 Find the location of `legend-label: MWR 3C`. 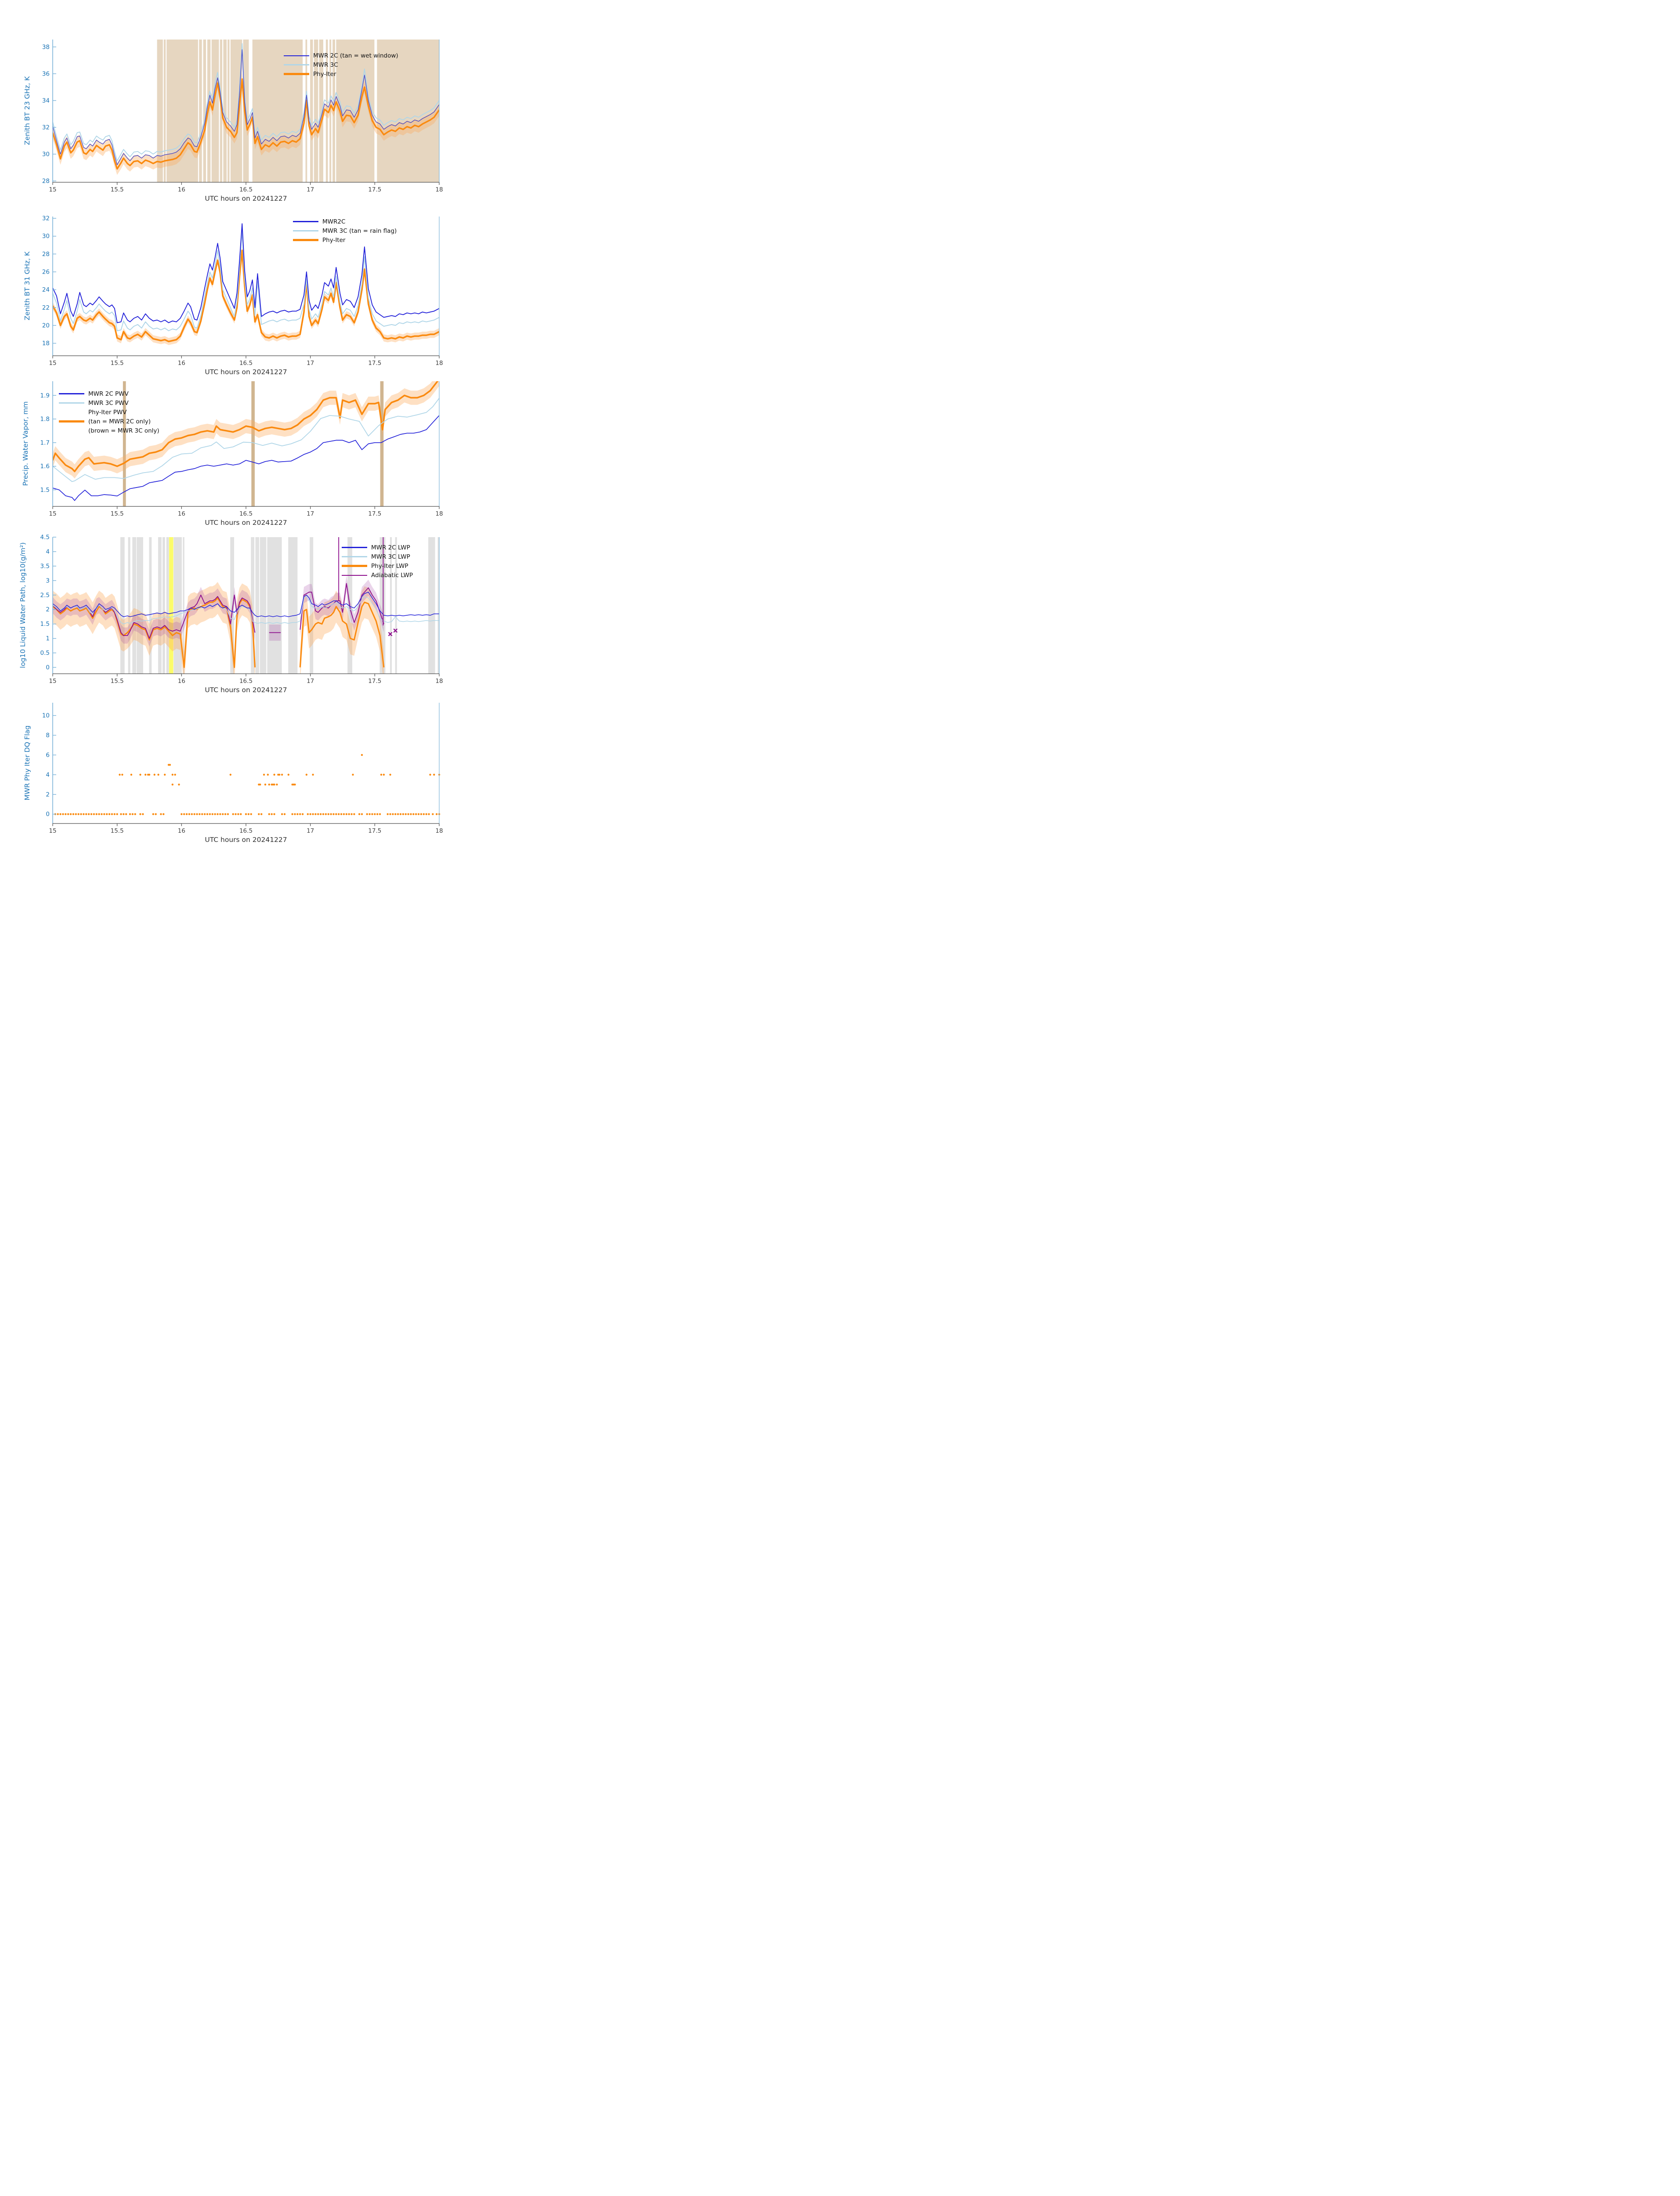

legend-label: MWR 3C is located at coordinates (325, 65).